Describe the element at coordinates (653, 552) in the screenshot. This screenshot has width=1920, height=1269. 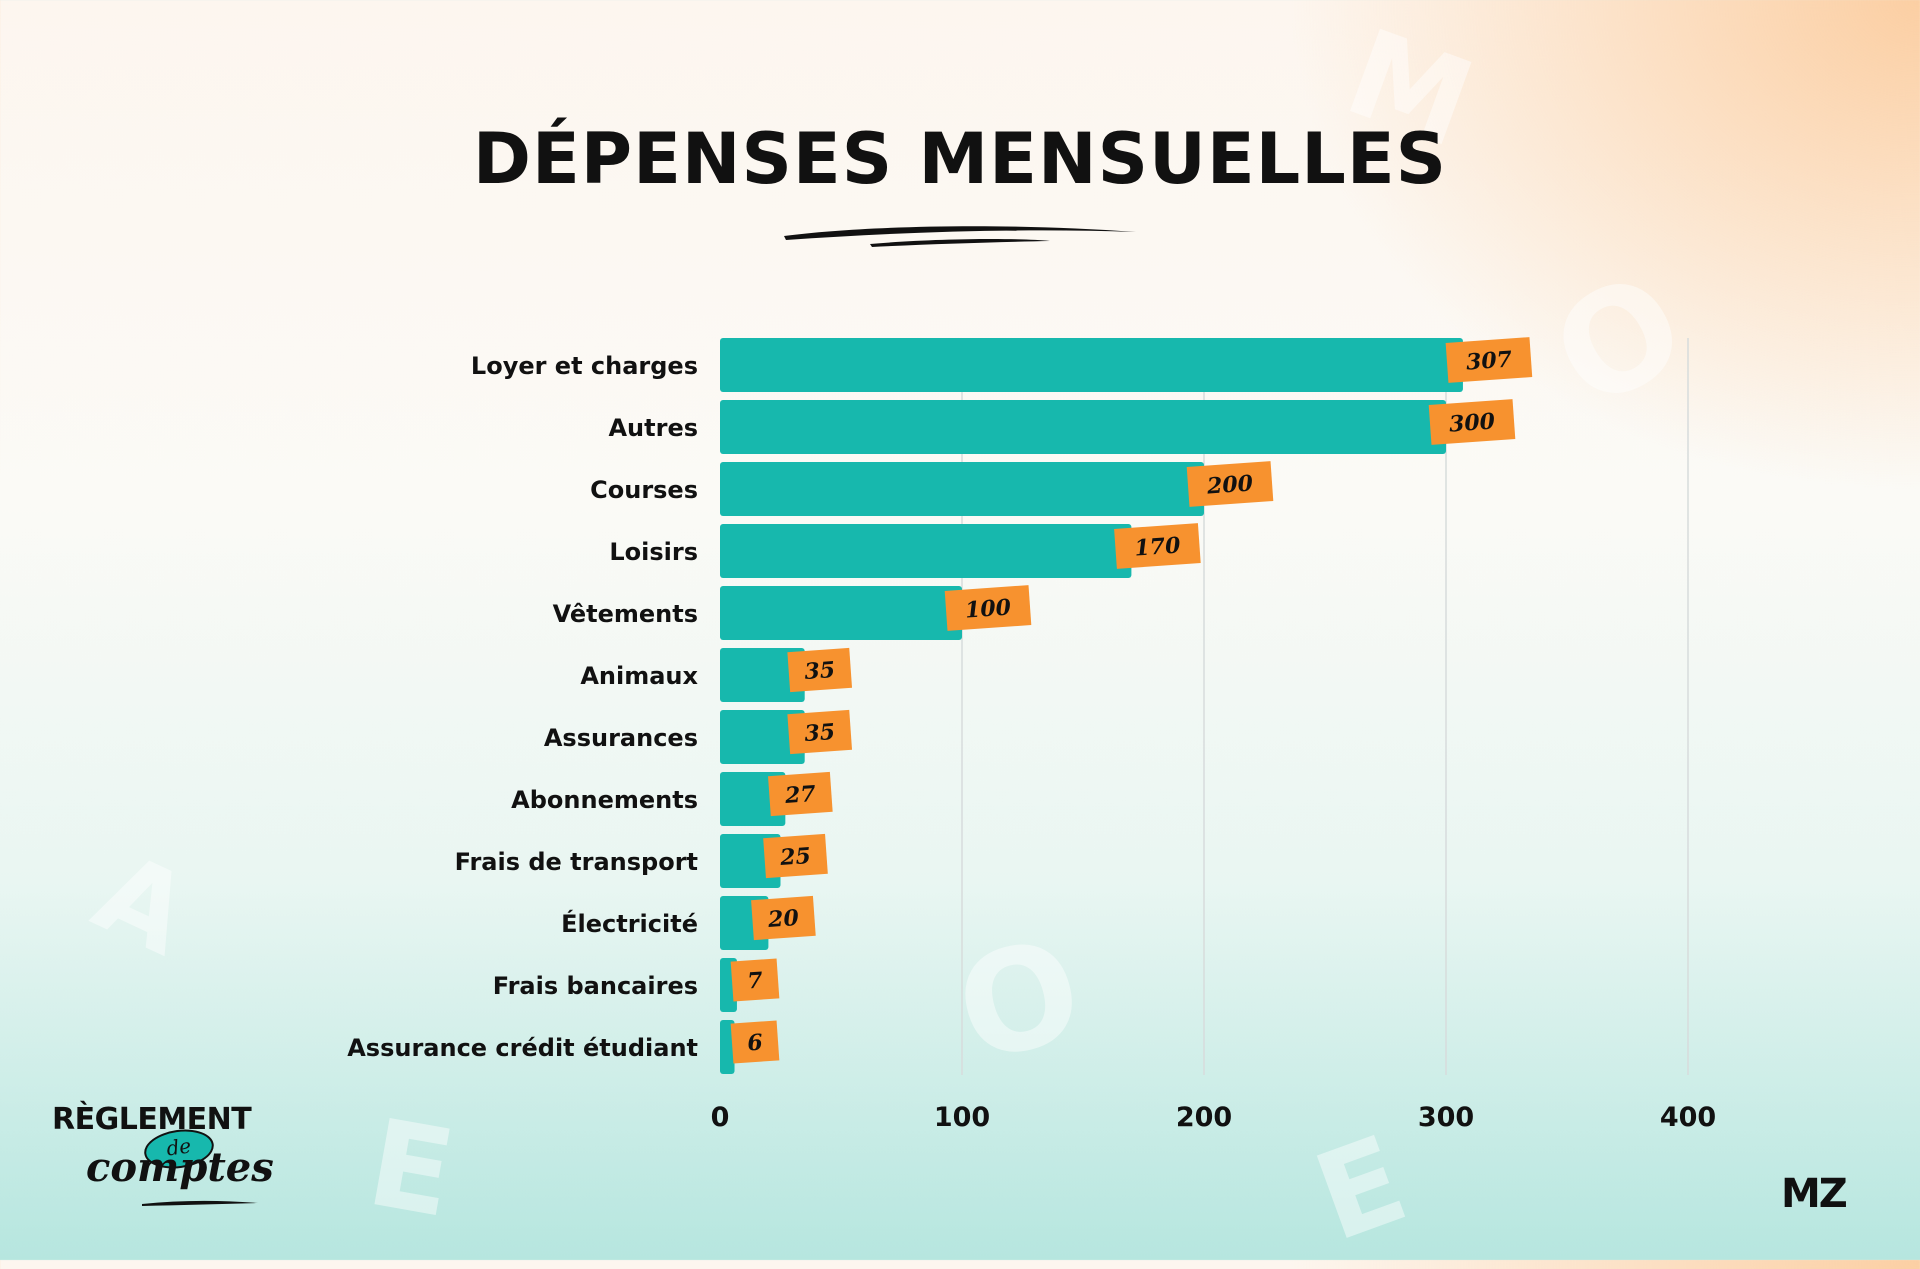
I see `category-label: Loisirs` at that location.